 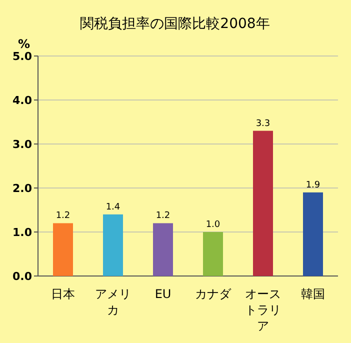 What do you see at coordinates (263, 310) in the screenshot?
I see `x-tick-label: オーストラリア` at bounding box center [263, 310].